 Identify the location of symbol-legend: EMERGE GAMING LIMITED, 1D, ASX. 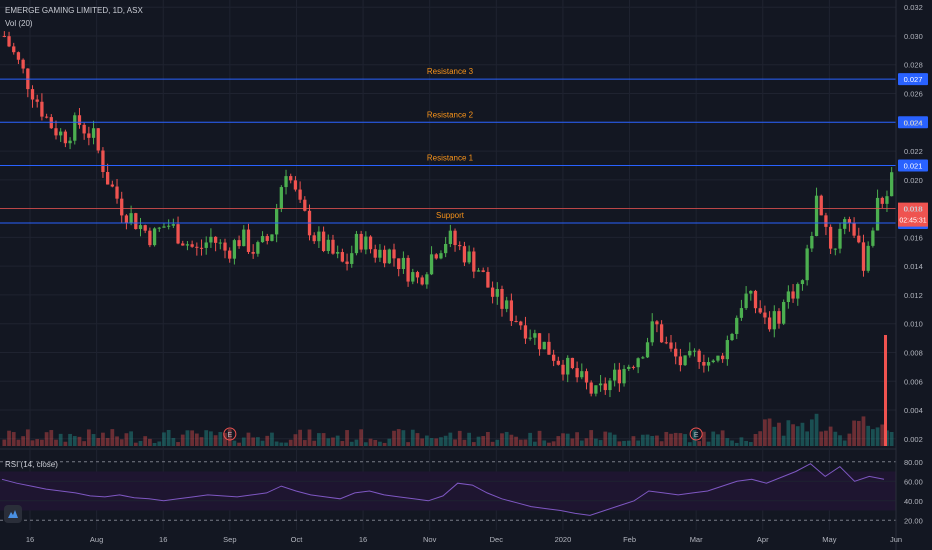
(74, 10).